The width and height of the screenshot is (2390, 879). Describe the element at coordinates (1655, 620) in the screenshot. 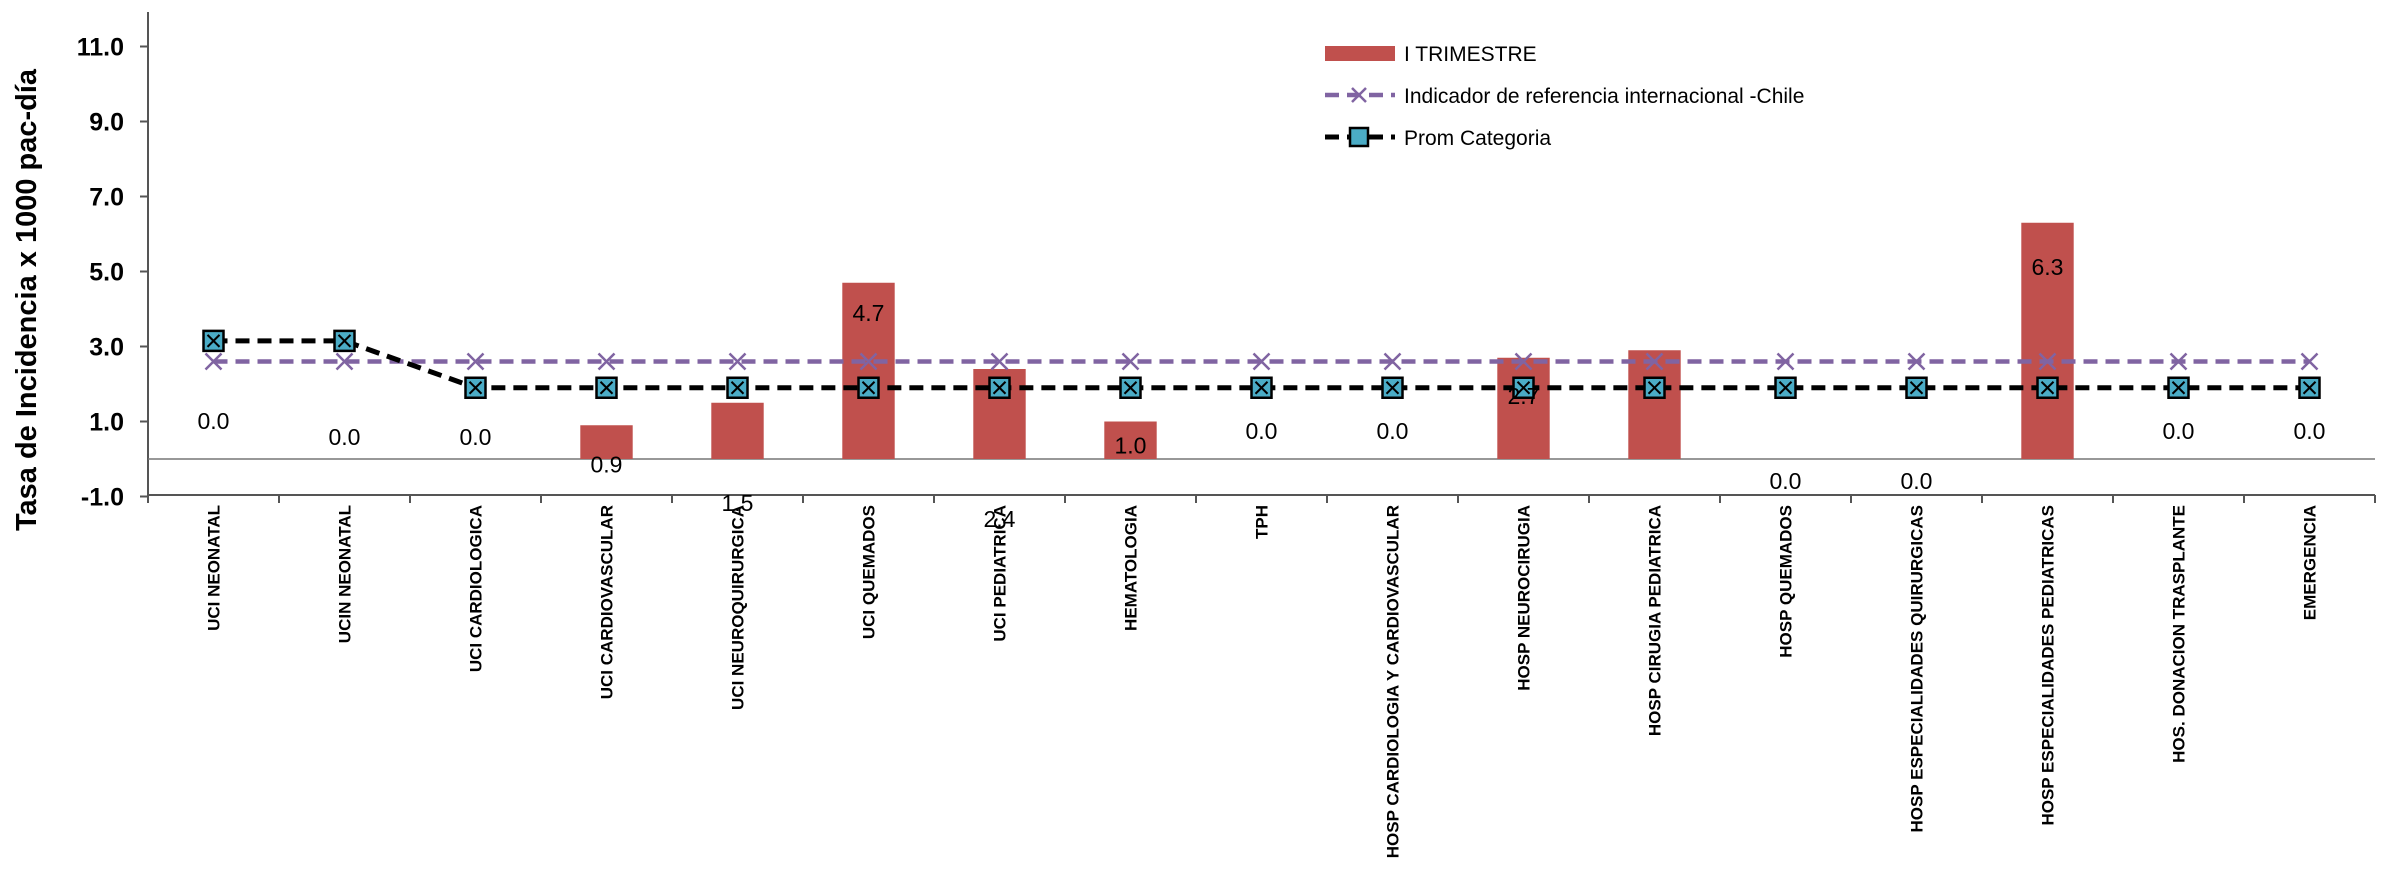

I see `category-label: HOSP CIRUGIA PEDIATRICA` at that location.